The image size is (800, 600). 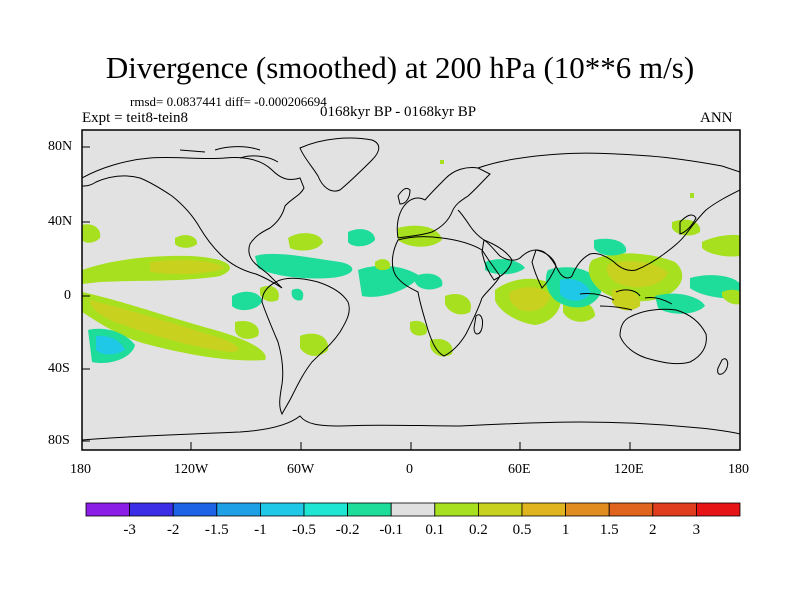 What do you see at coordinates (443, 203) in the screenshot?
I see `coastline-europe` at bounding box center [443, 203].